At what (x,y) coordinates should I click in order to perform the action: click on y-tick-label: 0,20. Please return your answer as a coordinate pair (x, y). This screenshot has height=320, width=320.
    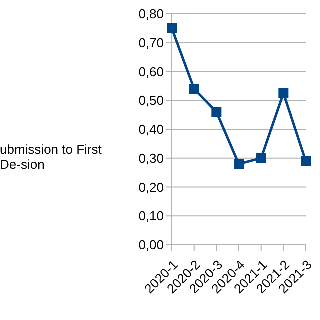
    Looking at the image, I should click on (151, 187).